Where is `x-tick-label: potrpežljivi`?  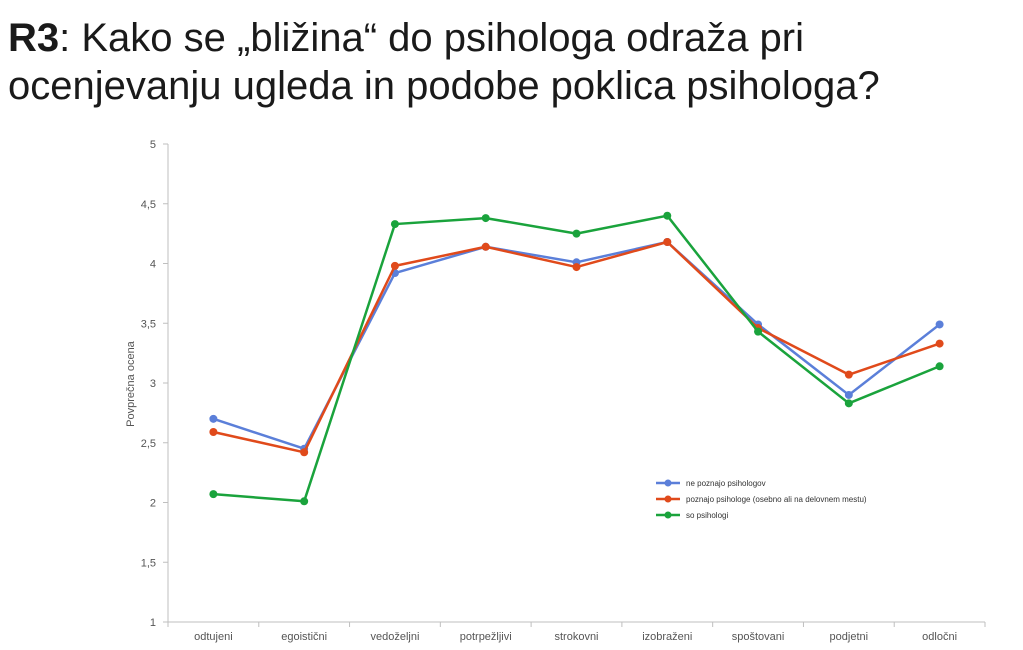
x-tick-label: potrpežljivi is located at coordinates (486, 637).